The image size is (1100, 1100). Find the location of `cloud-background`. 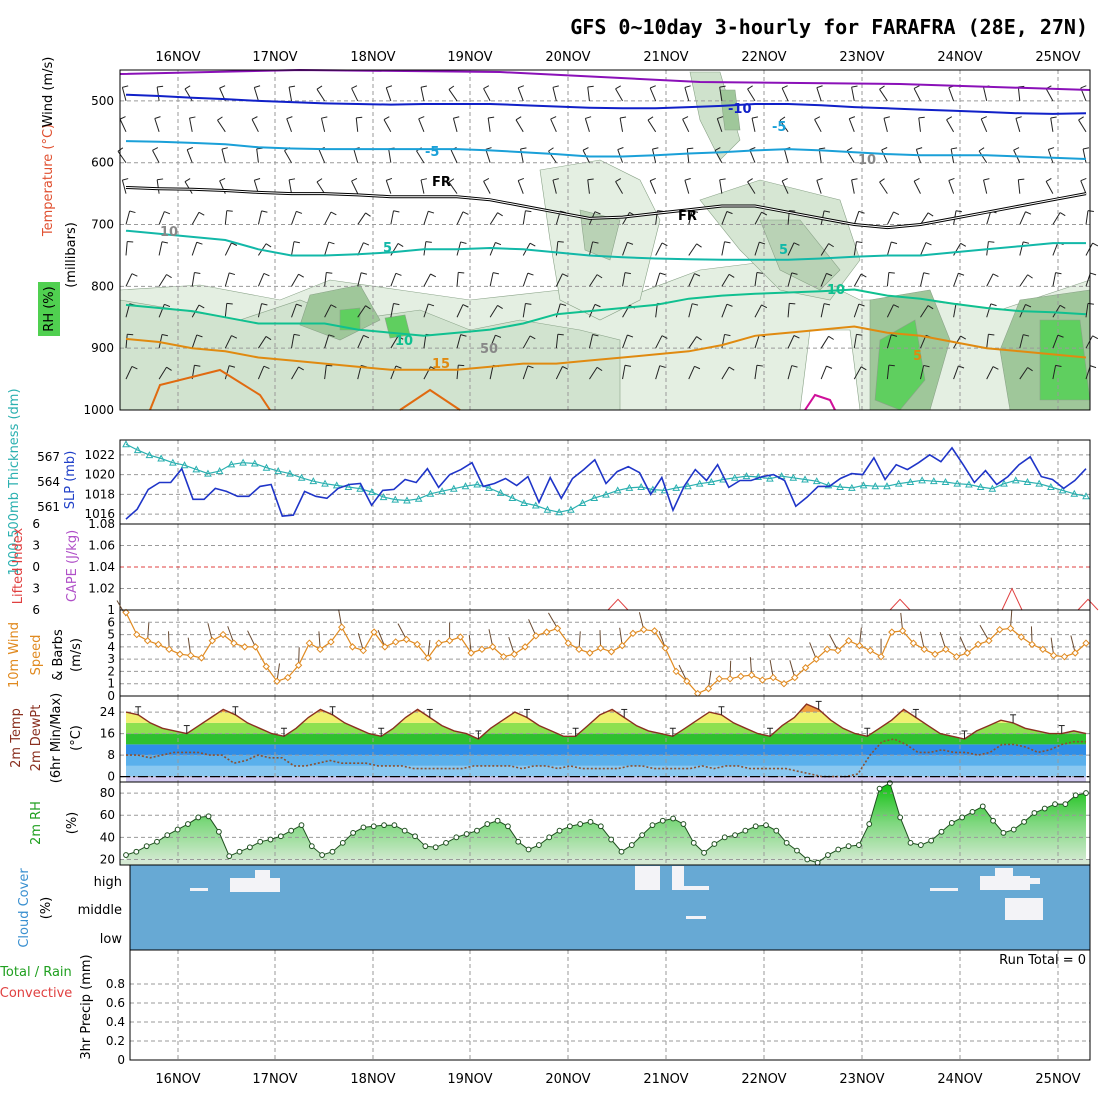

cloud-background is located at coordinates (610, 907).